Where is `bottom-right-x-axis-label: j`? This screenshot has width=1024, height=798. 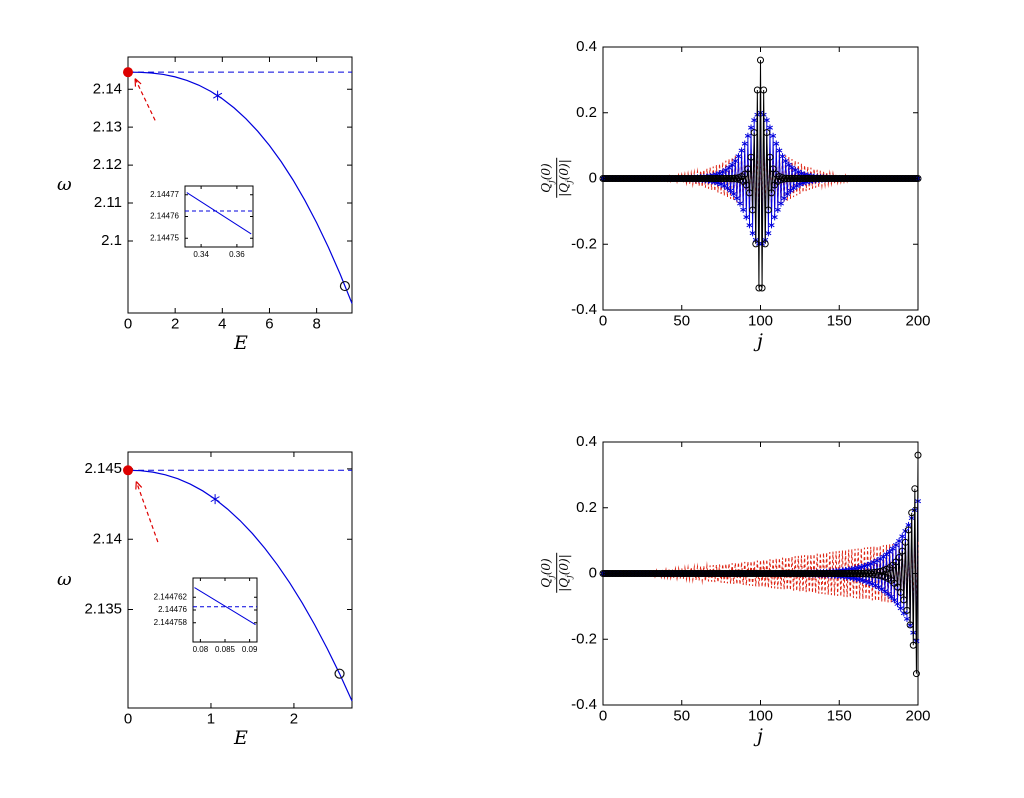
bottom-right-x-axis-label: j is located at coordinates (760, 736).